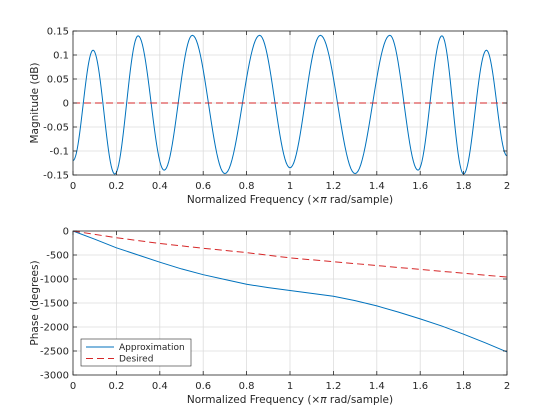  I want to click on magnitude-xlabel-symbol: ×π, so click(319, 200).